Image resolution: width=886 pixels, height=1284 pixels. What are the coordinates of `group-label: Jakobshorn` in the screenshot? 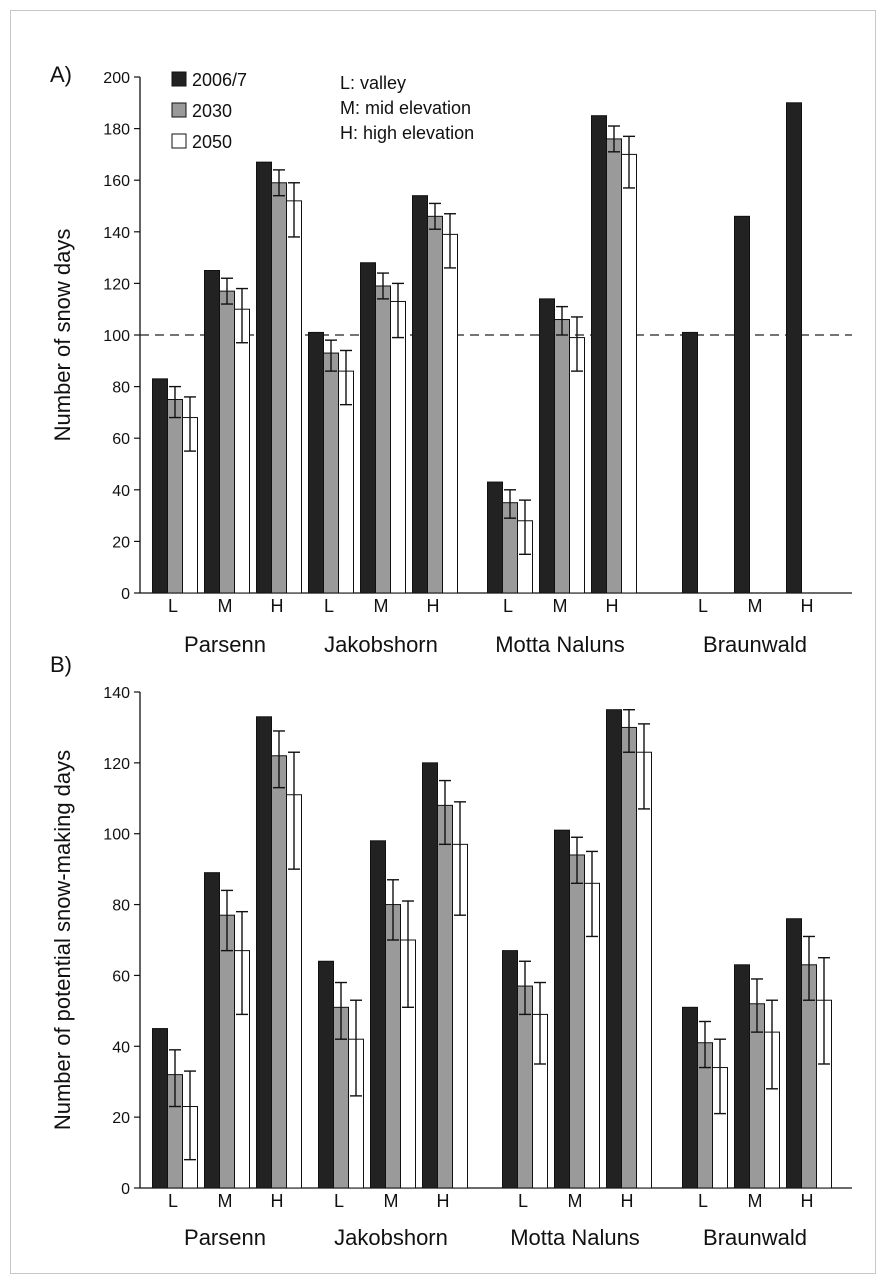 It's located at (391, 1237).